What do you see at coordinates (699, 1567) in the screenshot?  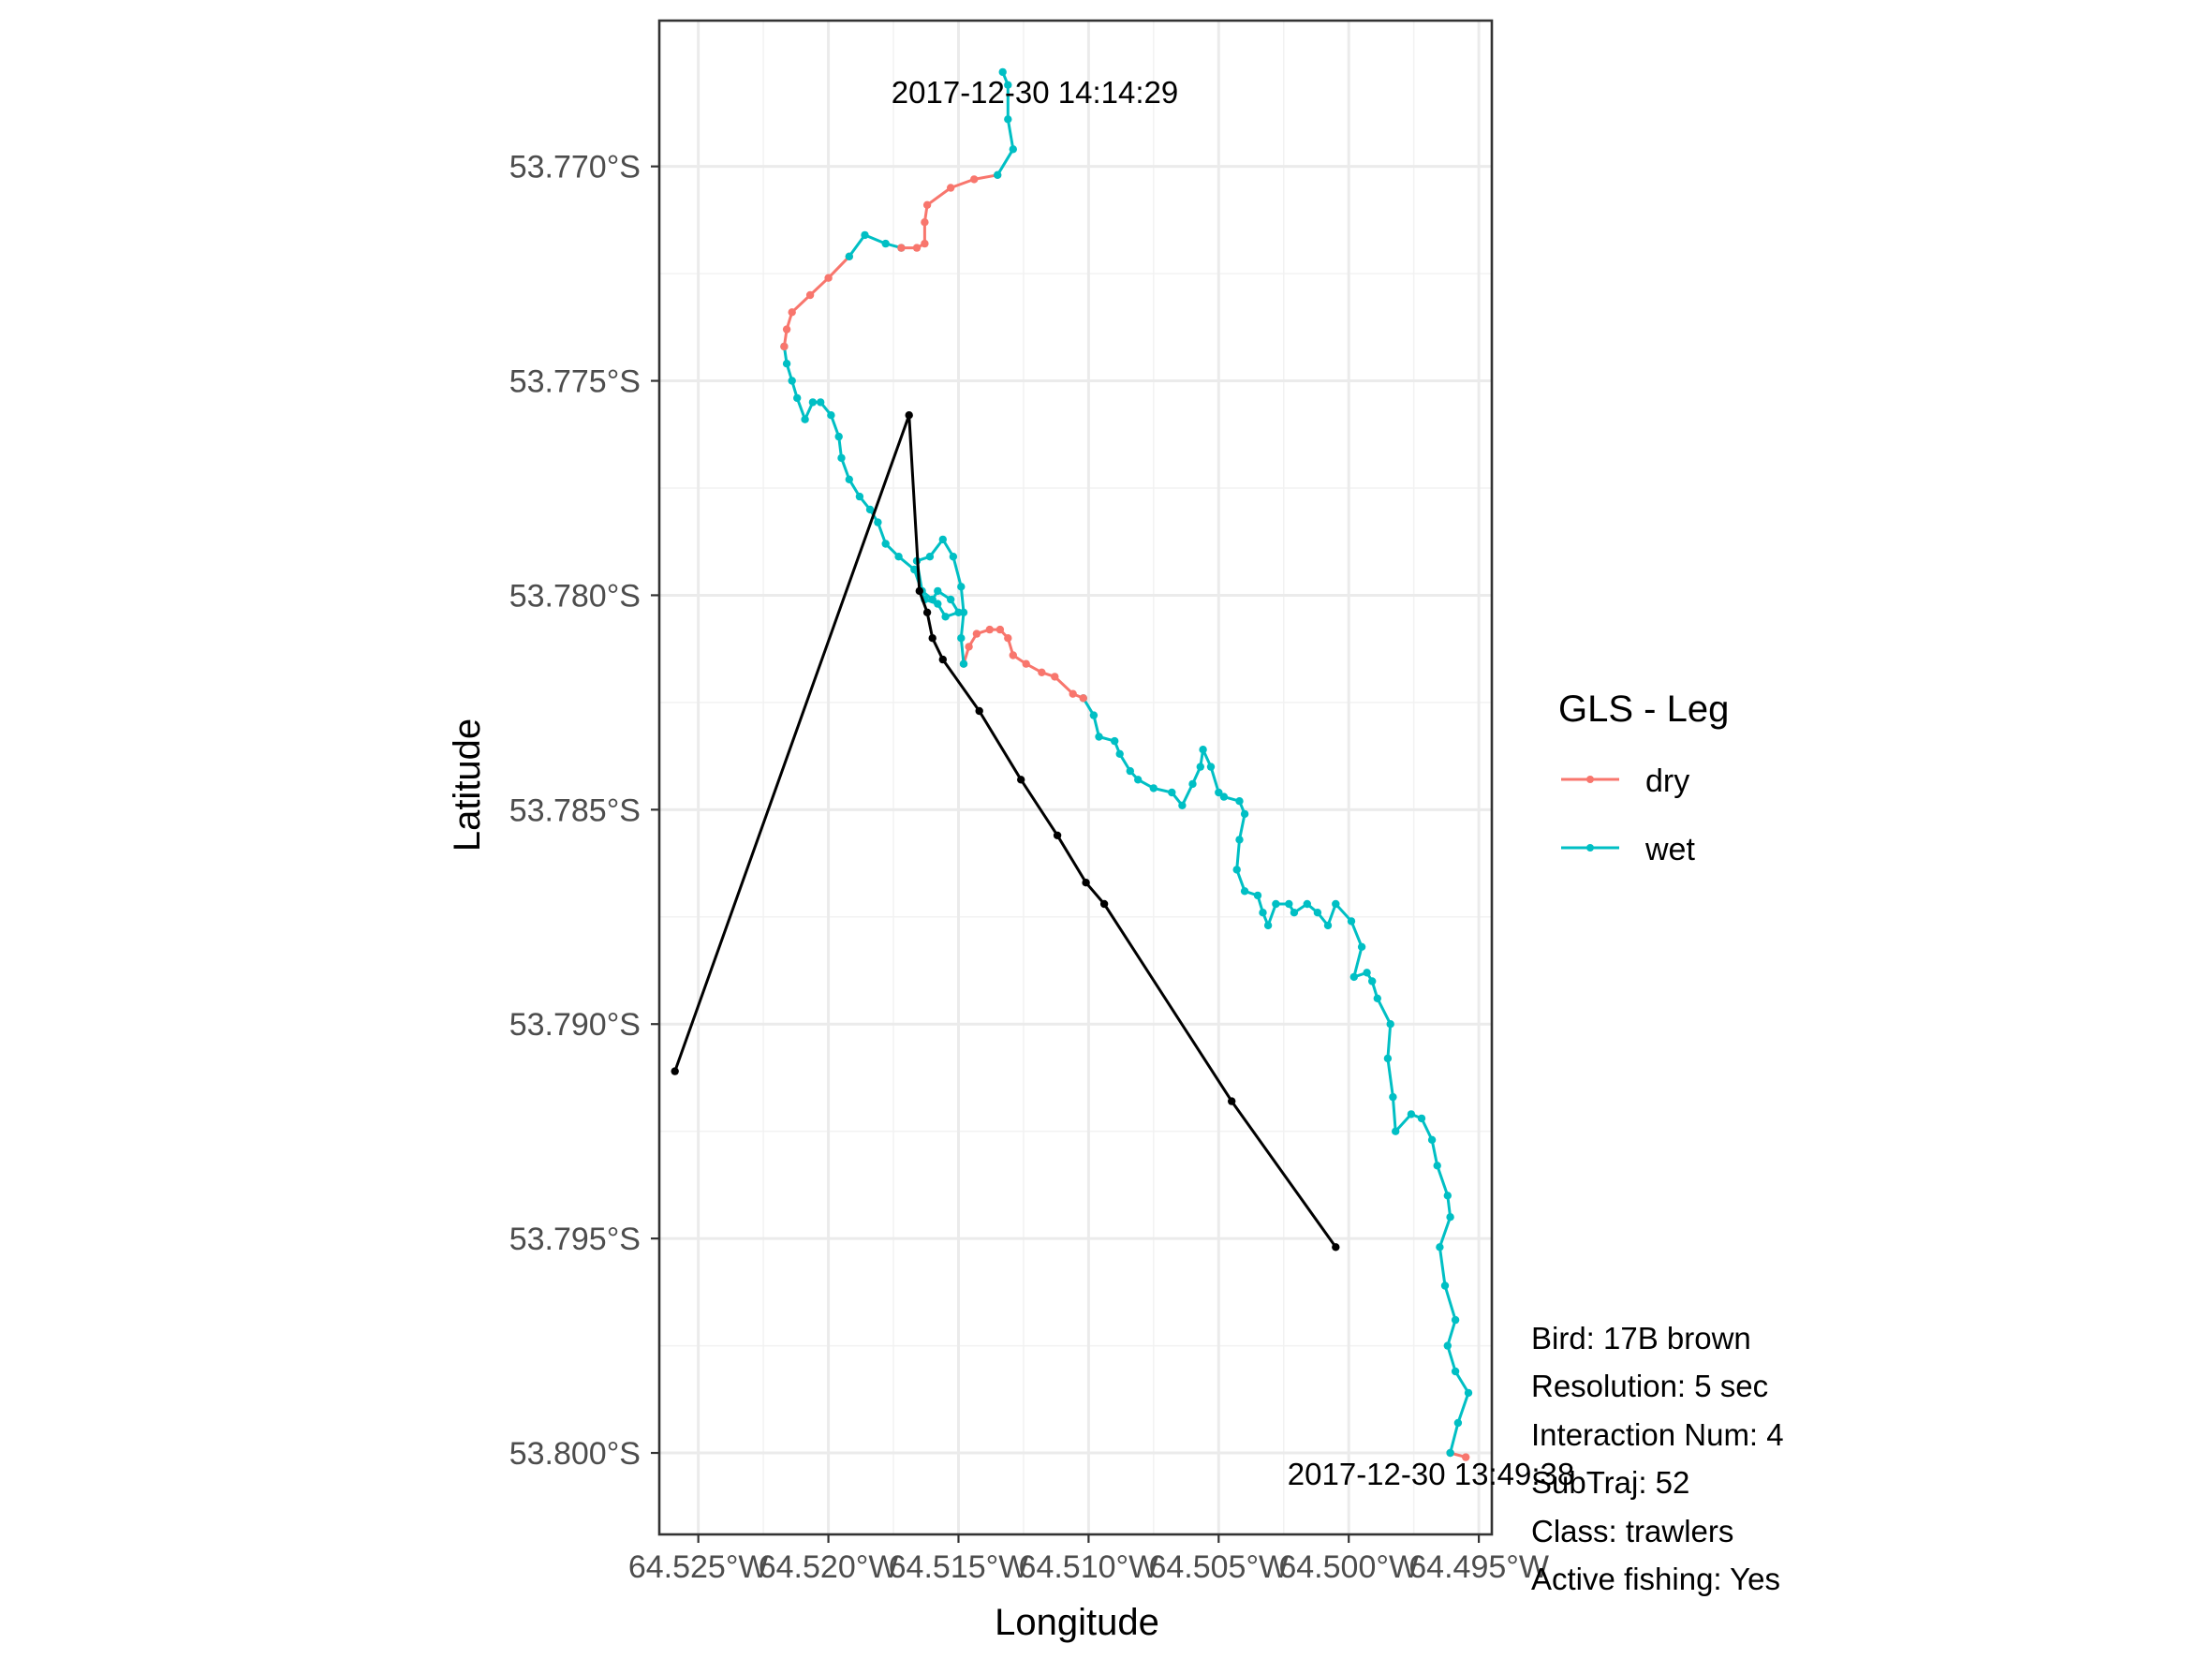 I see `x-tick-label-0: 64.525°W` at bounding box center [699, 1567].